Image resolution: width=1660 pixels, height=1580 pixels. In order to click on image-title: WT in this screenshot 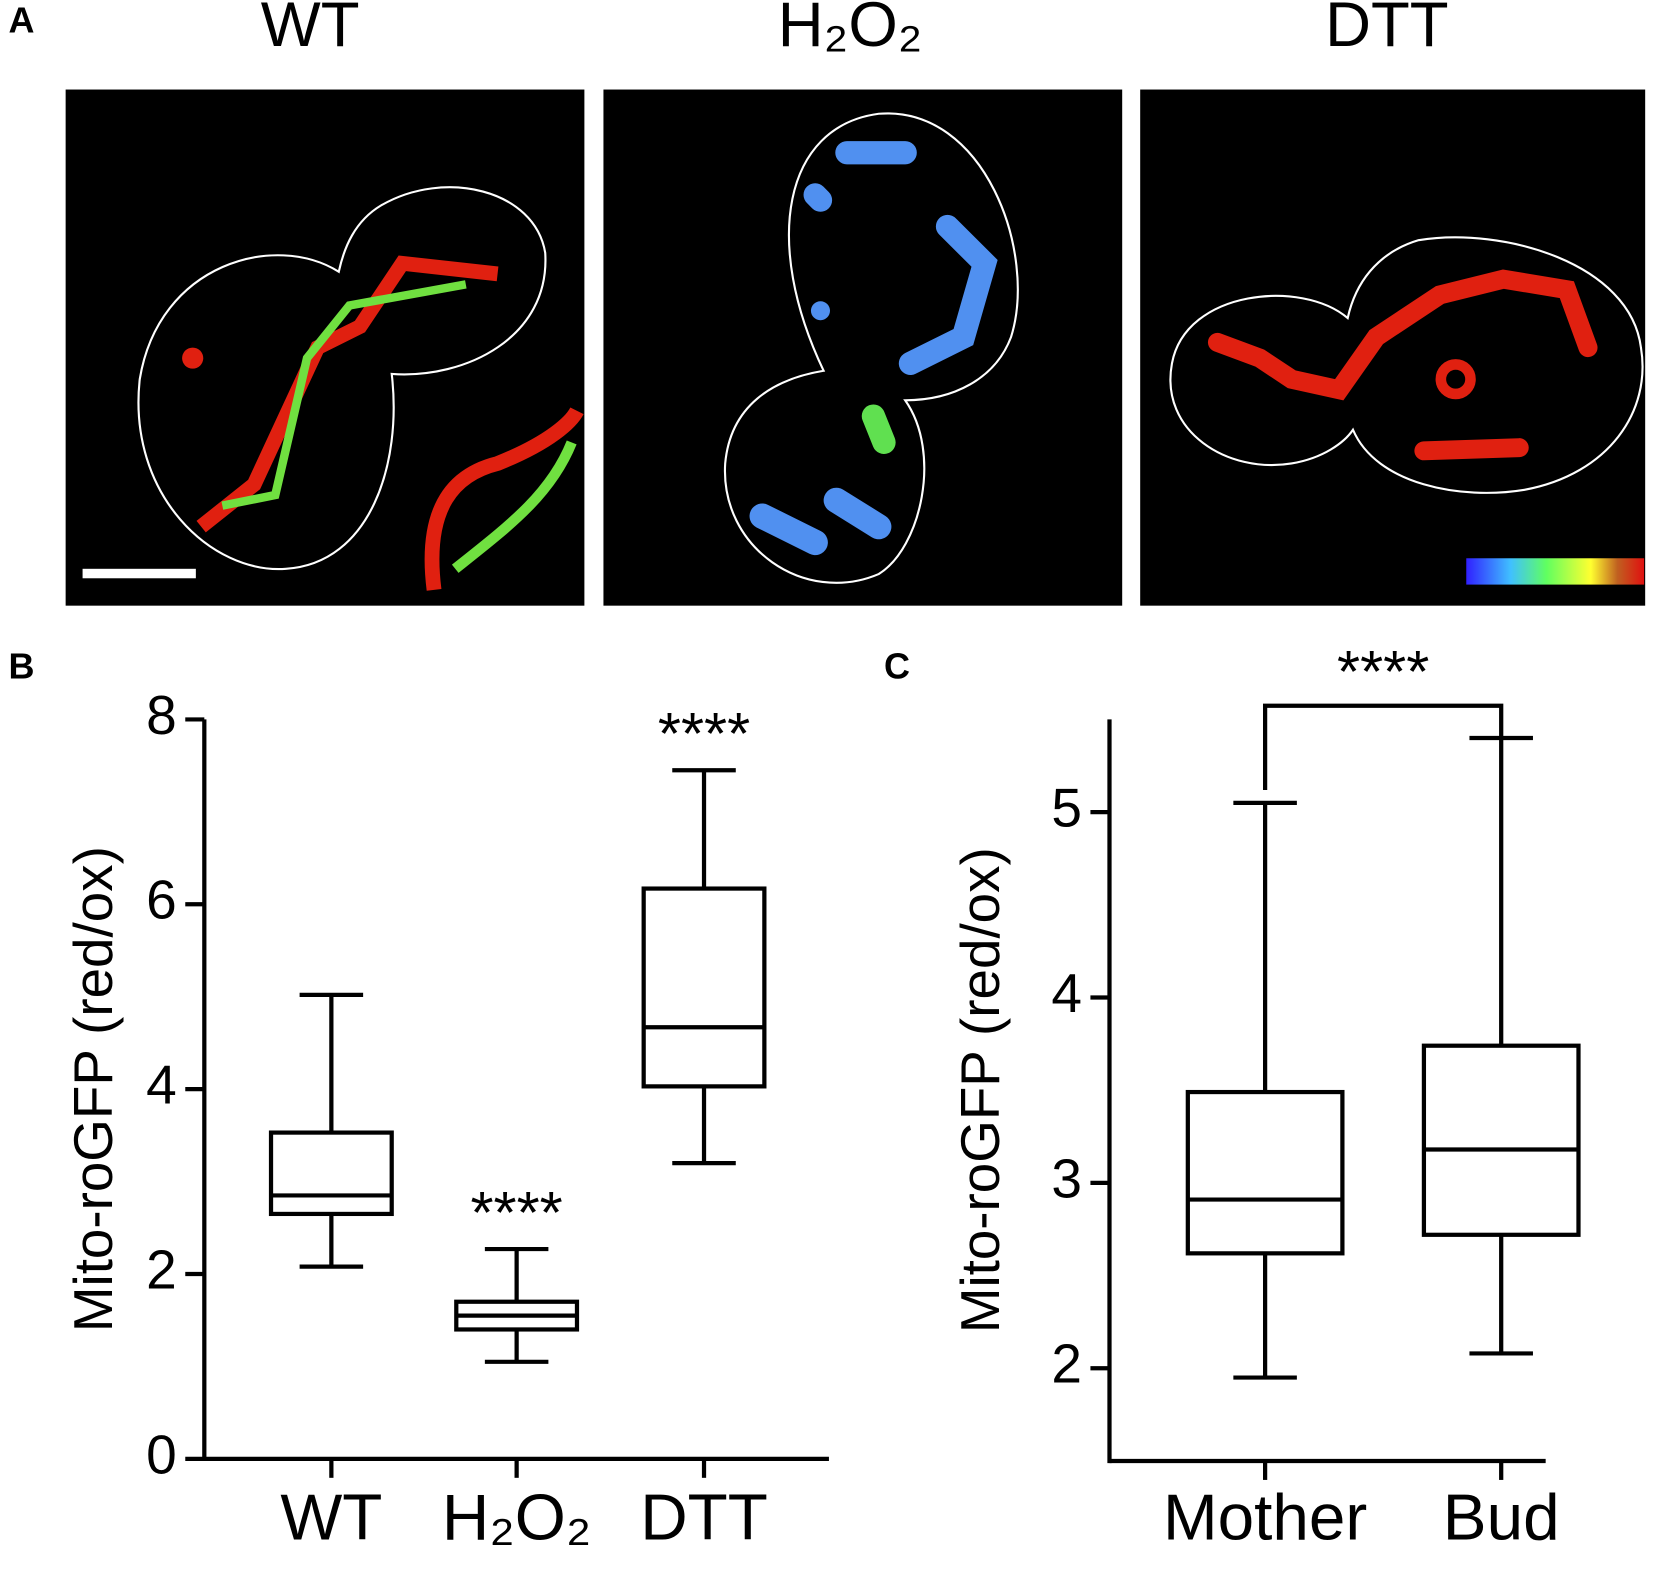, I will do `click(310, 30)`.